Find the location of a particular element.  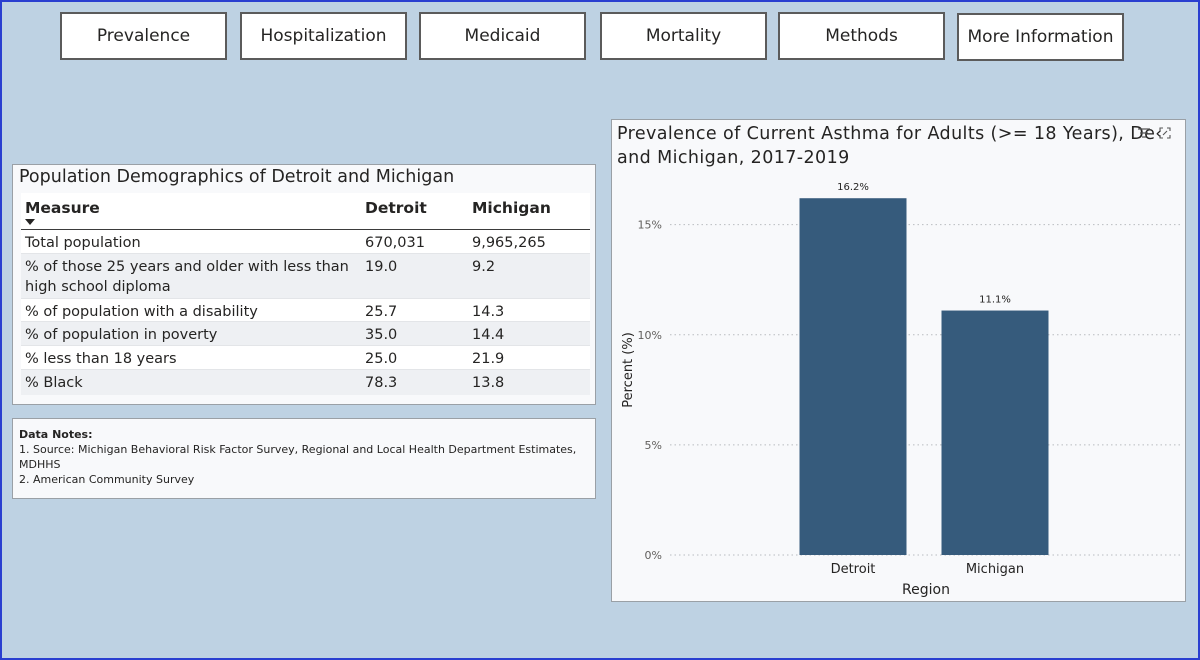

cell-michigan: 9.2 is located at coordinates (484, 267).